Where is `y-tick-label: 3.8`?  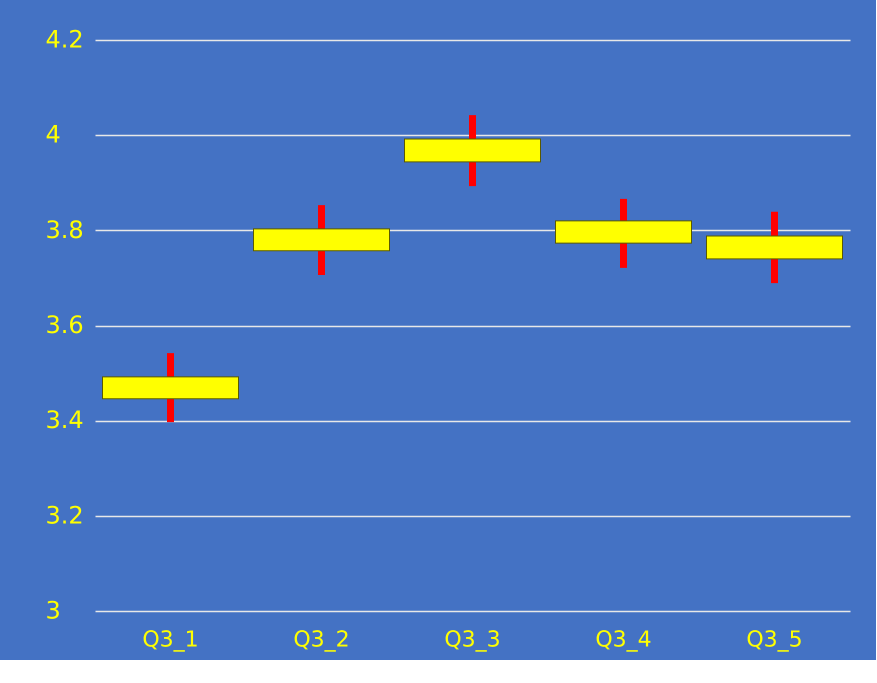
y-tick-label: 3.8 is located at coordinates (65, 230).